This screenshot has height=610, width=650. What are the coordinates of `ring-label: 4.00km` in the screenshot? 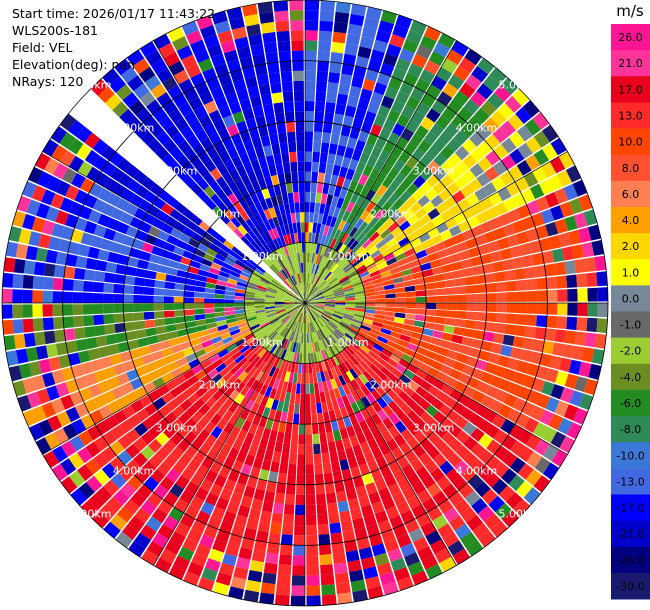 It's located at (477, 128).